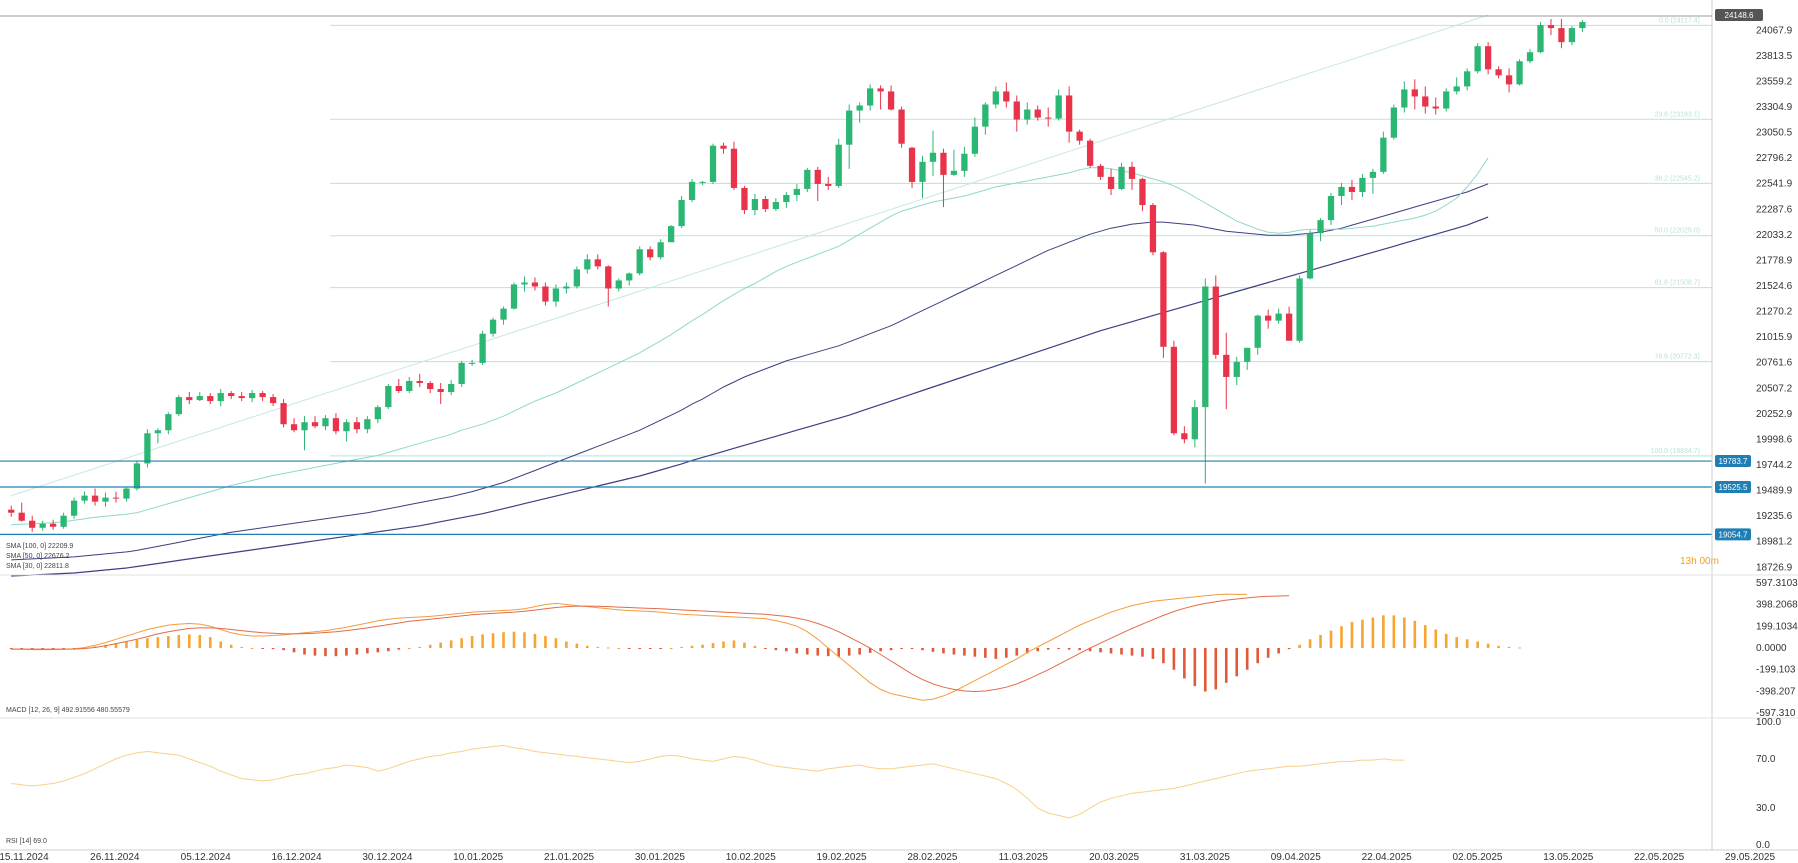 The height and width of the screenshot is (863, 1798). What do you see at coordinates (875, 498) in the screenshot?
I see `horizontal-levels: 19783.7 19525.5 19054.7` at bounding box center [875, 498].